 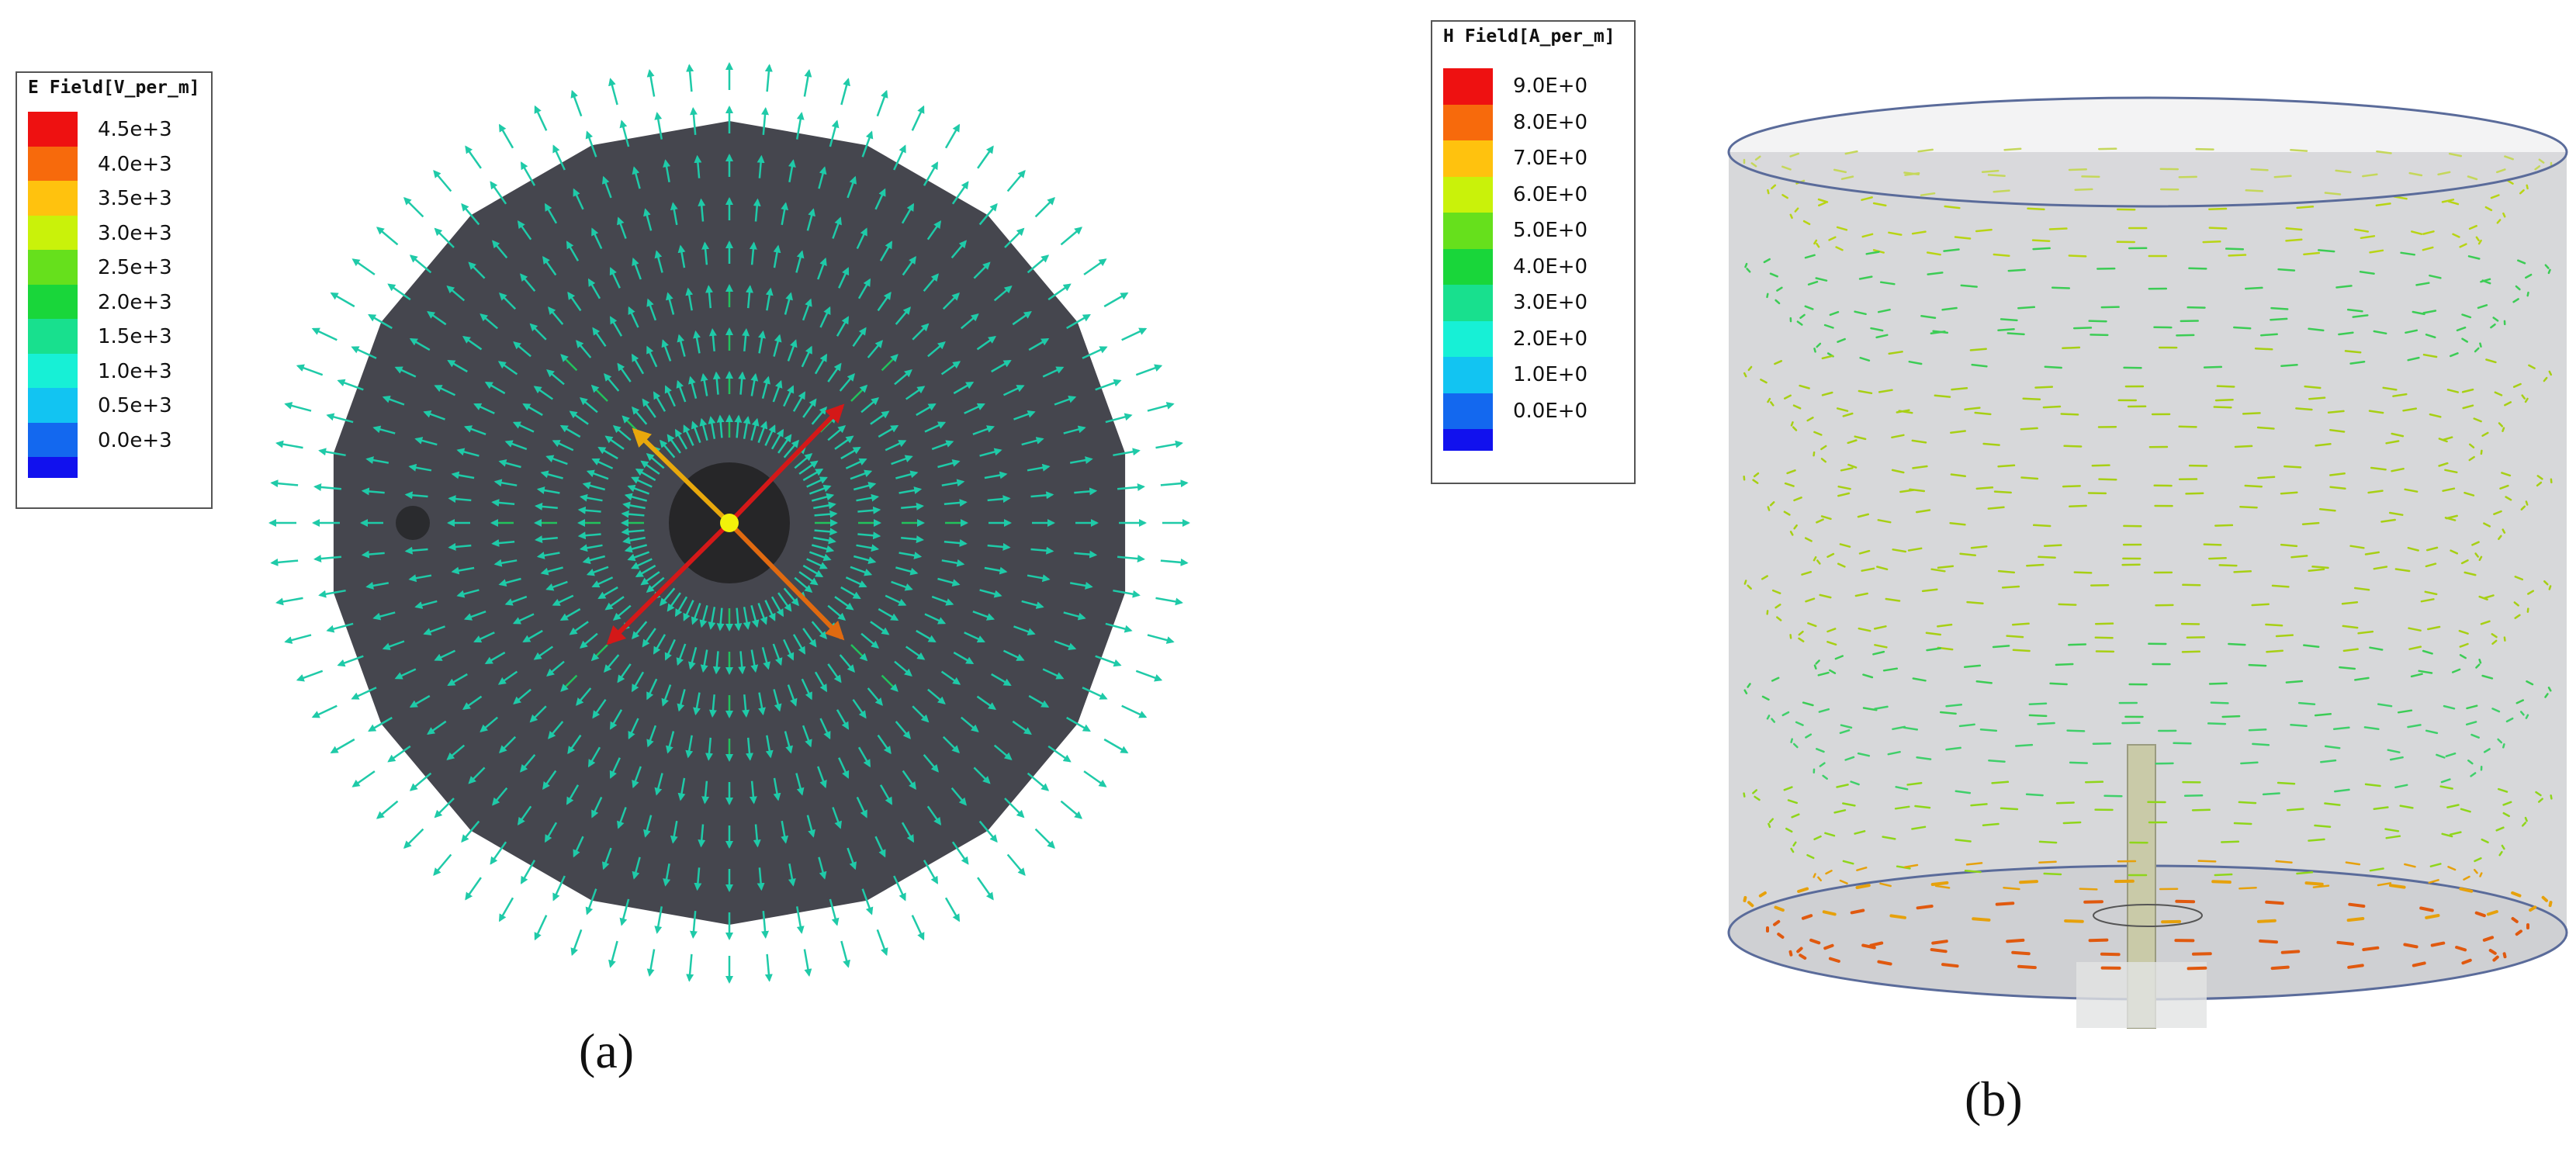 What do you see at coordinates (413, 523) in the screenshot?
I see `port-hole` at bounding box center [413, 523].